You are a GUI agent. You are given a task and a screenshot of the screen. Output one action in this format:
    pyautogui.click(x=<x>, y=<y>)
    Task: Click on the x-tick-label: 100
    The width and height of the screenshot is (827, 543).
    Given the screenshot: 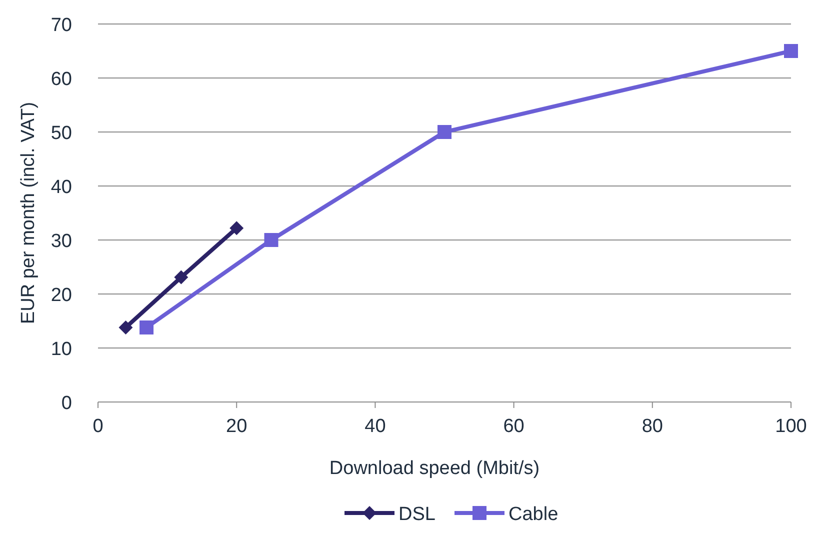 What is the action you would take?
    pyautogui.click(x=791, y=426)
    